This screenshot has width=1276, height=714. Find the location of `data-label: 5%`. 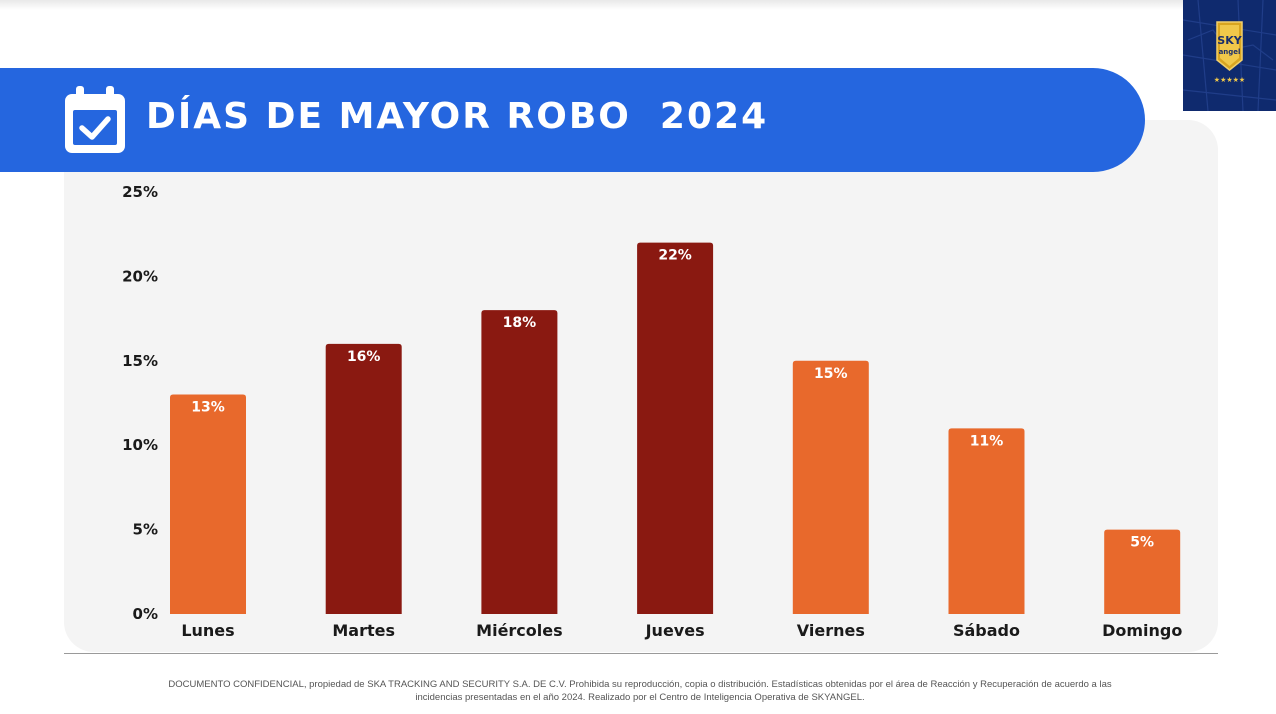

data-label: 5% is located at coordinates (1142, 543).